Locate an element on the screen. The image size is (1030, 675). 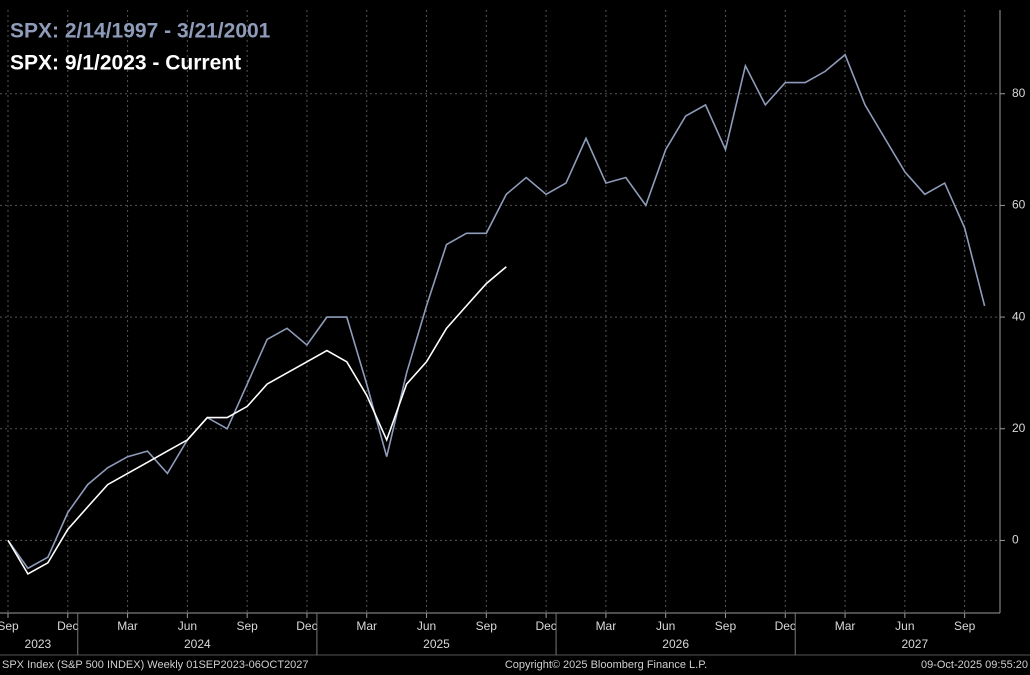
y-tick-label: 20 is located at coordinates (1019, 428).